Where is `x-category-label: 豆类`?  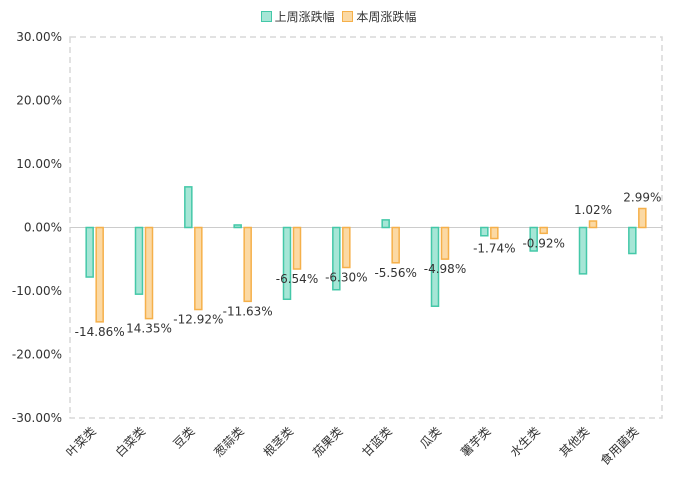 x-category-label: 豆类 is located at coordinates (184, 437).